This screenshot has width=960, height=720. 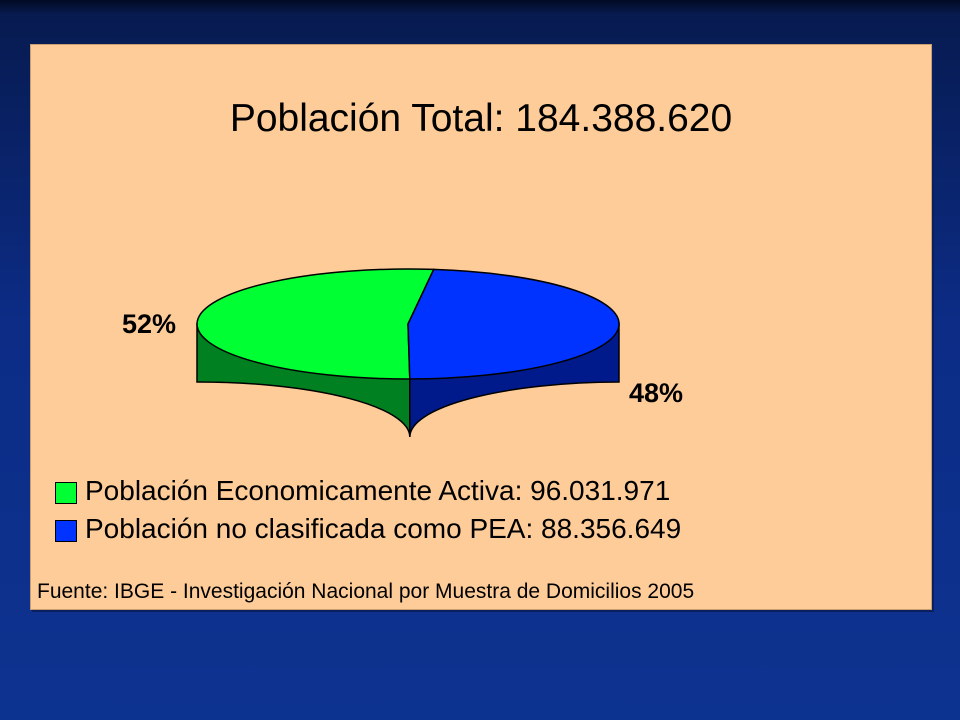 I want to click on pie-chart: 52% 48%, so click(x=402, y=353).